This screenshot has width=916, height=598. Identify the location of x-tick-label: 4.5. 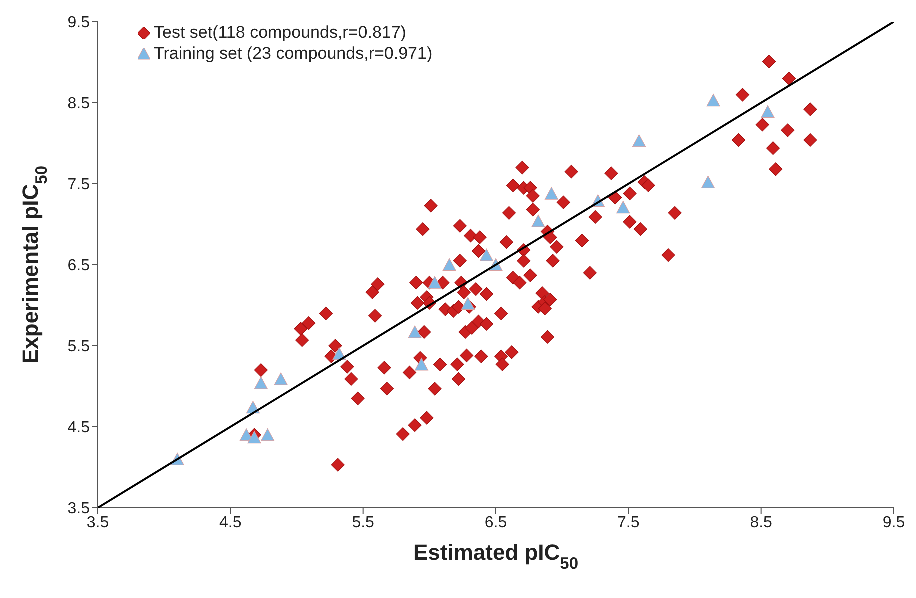
(231, 523).